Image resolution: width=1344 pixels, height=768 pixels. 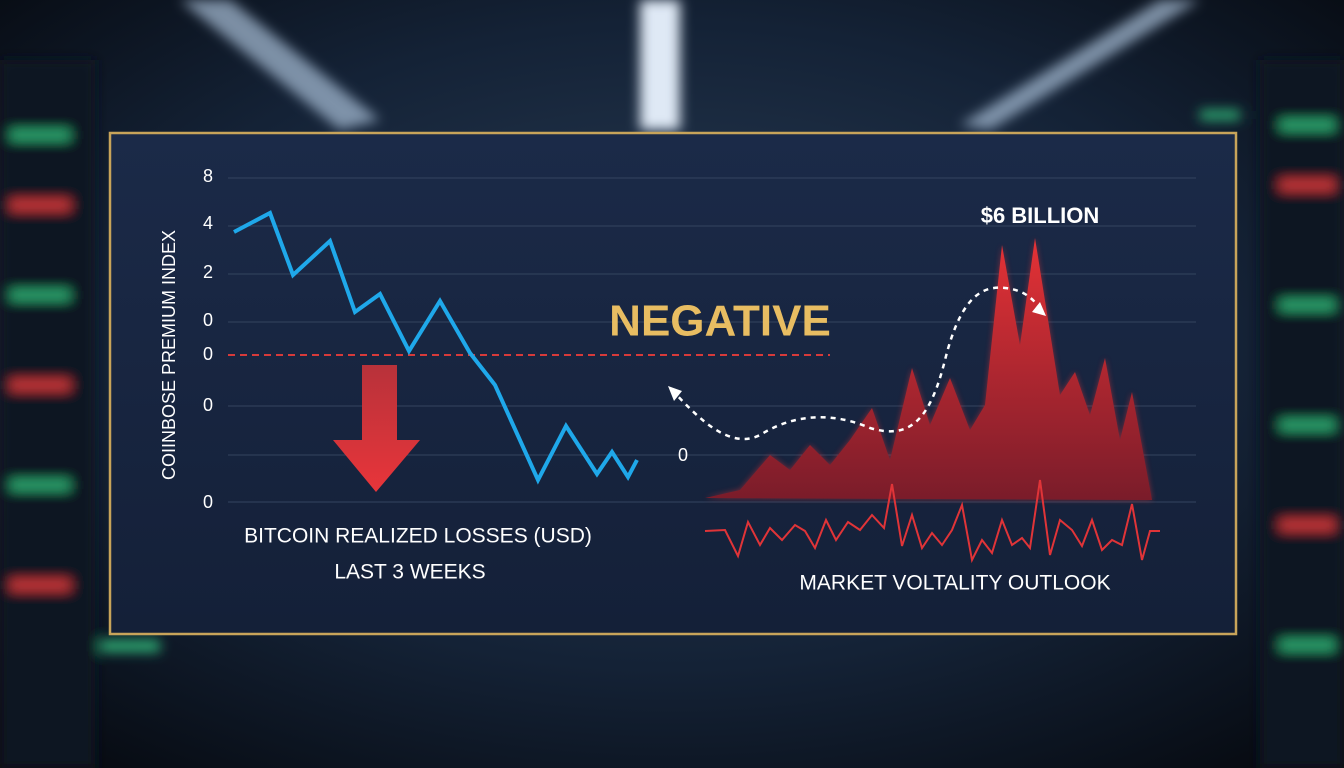 I want to click on volatility-line, so click(x=932, y=521).